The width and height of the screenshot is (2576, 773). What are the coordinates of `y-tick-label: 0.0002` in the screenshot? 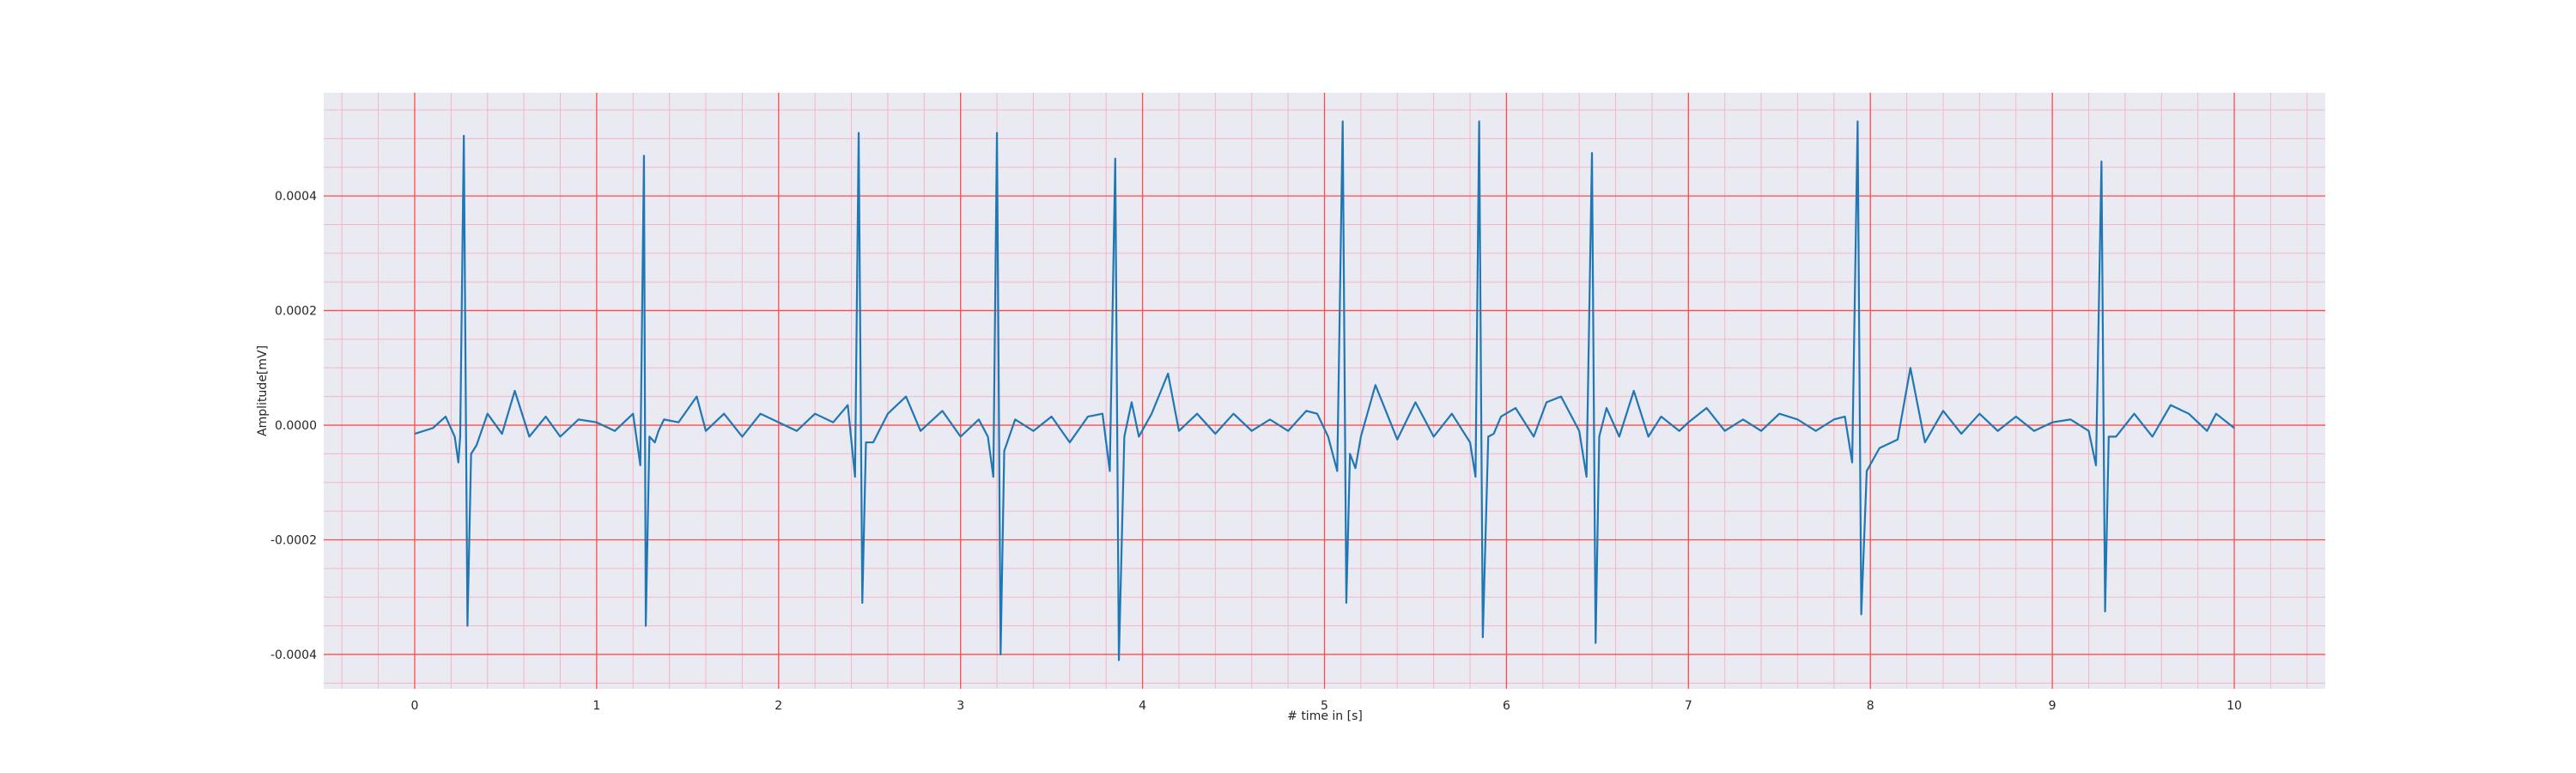 It's located at (296, 312).